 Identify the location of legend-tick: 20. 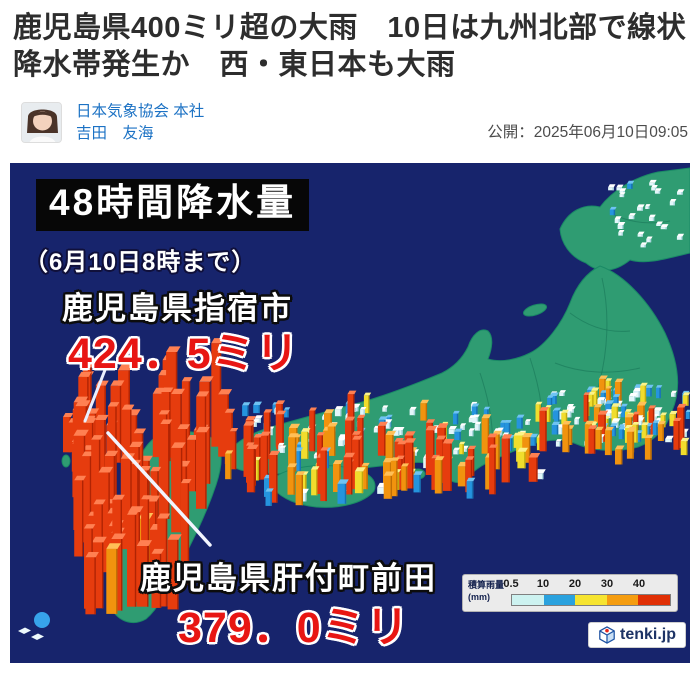
(575, 584).